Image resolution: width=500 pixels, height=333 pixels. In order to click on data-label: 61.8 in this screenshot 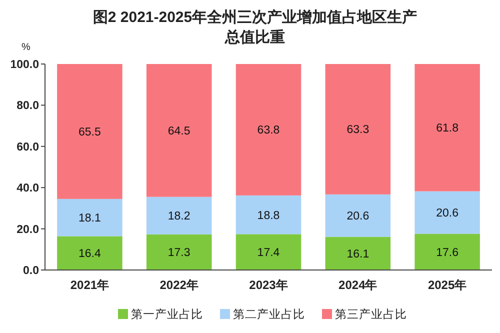, I will do `click(447, 128)`.